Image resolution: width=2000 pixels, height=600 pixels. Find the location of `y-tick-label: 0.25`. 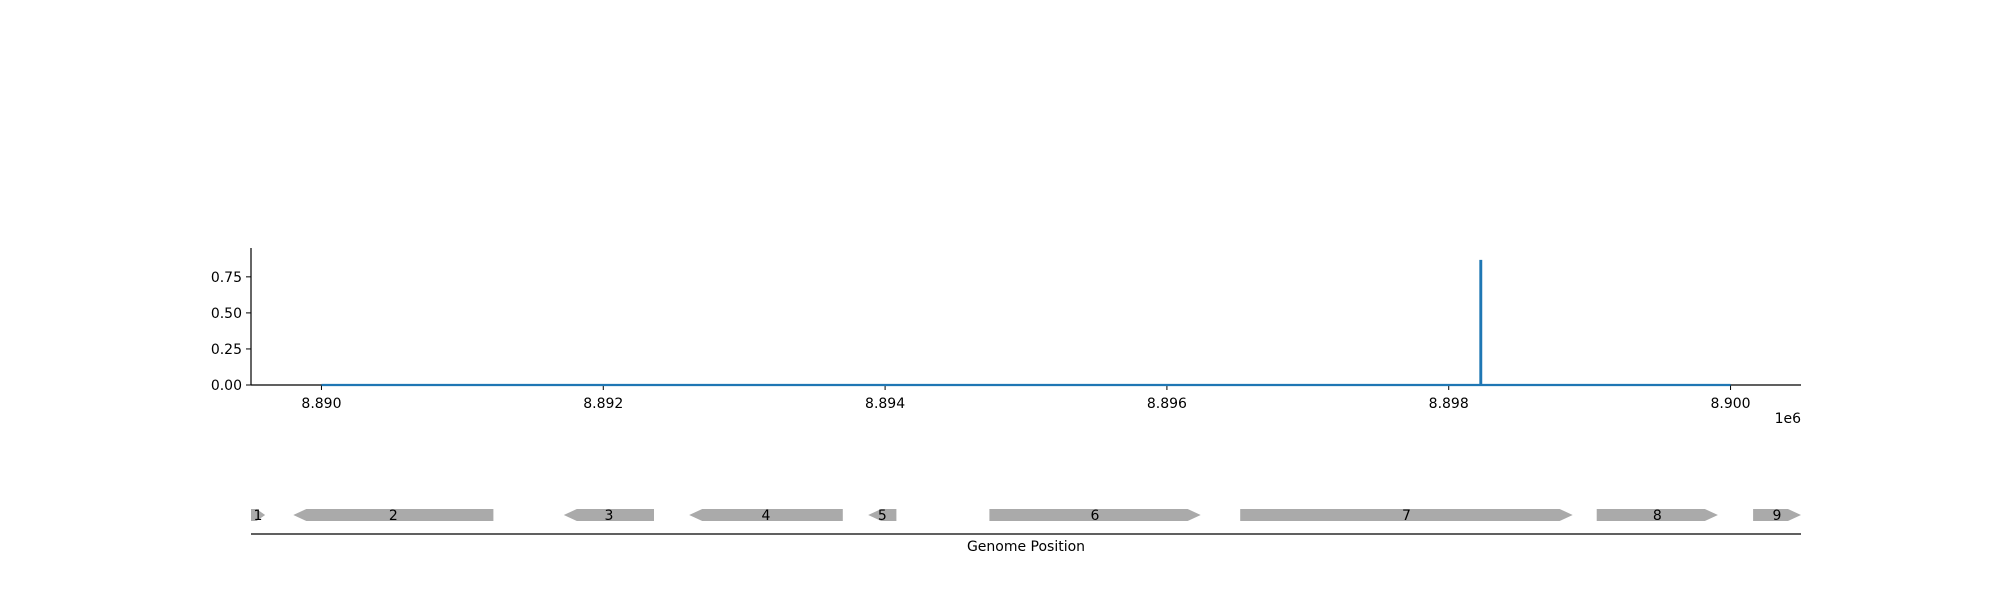

y-tick-label: 0.25 is located at coordinates (226, 350).